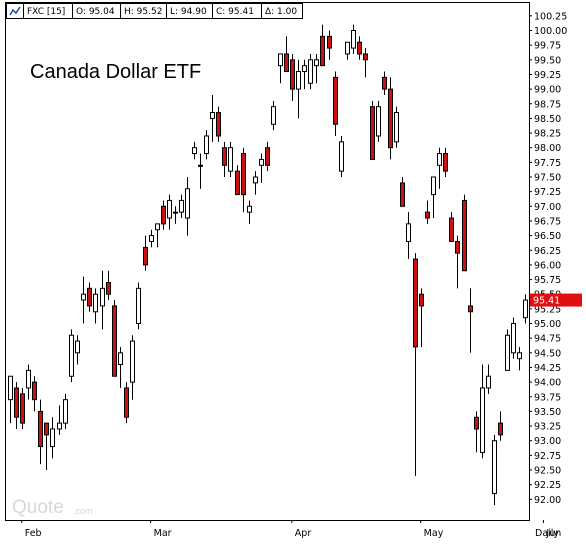  Describe the element at coordinates (553, 533) in the screenshot. I see `x-tick-label: Jun` at that location.